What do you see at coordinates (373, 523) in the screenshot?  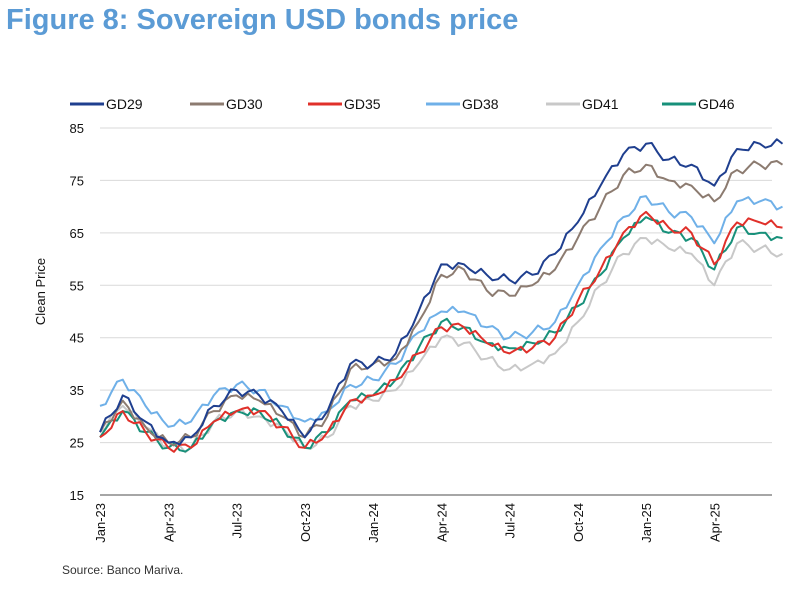 I see `x-tick-label: Jan-24` at bounding box center [373, 523].